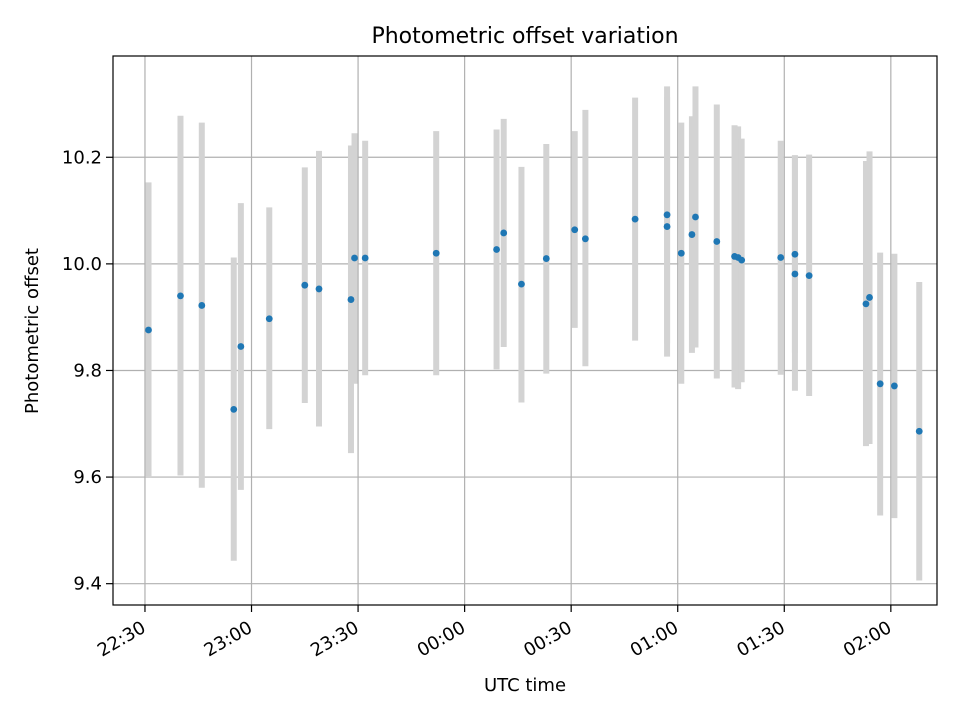 The height and width of the screenshot is (720, 960). What do you see at coordinates (82, 264) in the screenshot?
I see `y-tick-label: 10.0` at bounding box center [82, 264].